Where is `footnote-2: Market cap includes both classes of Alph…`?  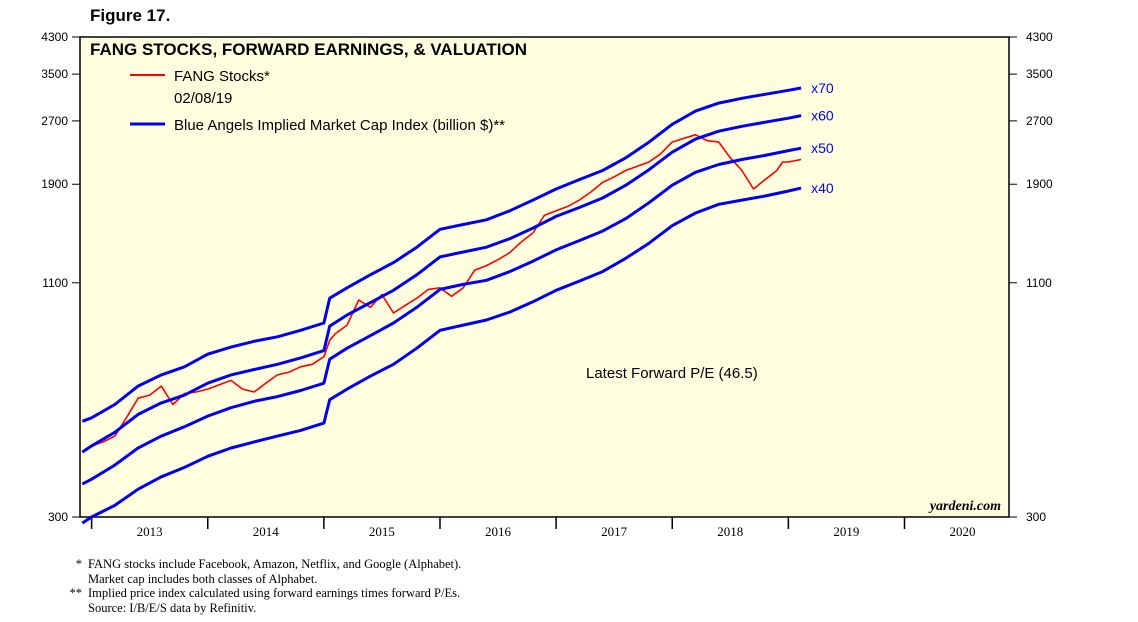 footnote-2: Market cap includes both classes of Alph… is located at coordinates (259, 579).